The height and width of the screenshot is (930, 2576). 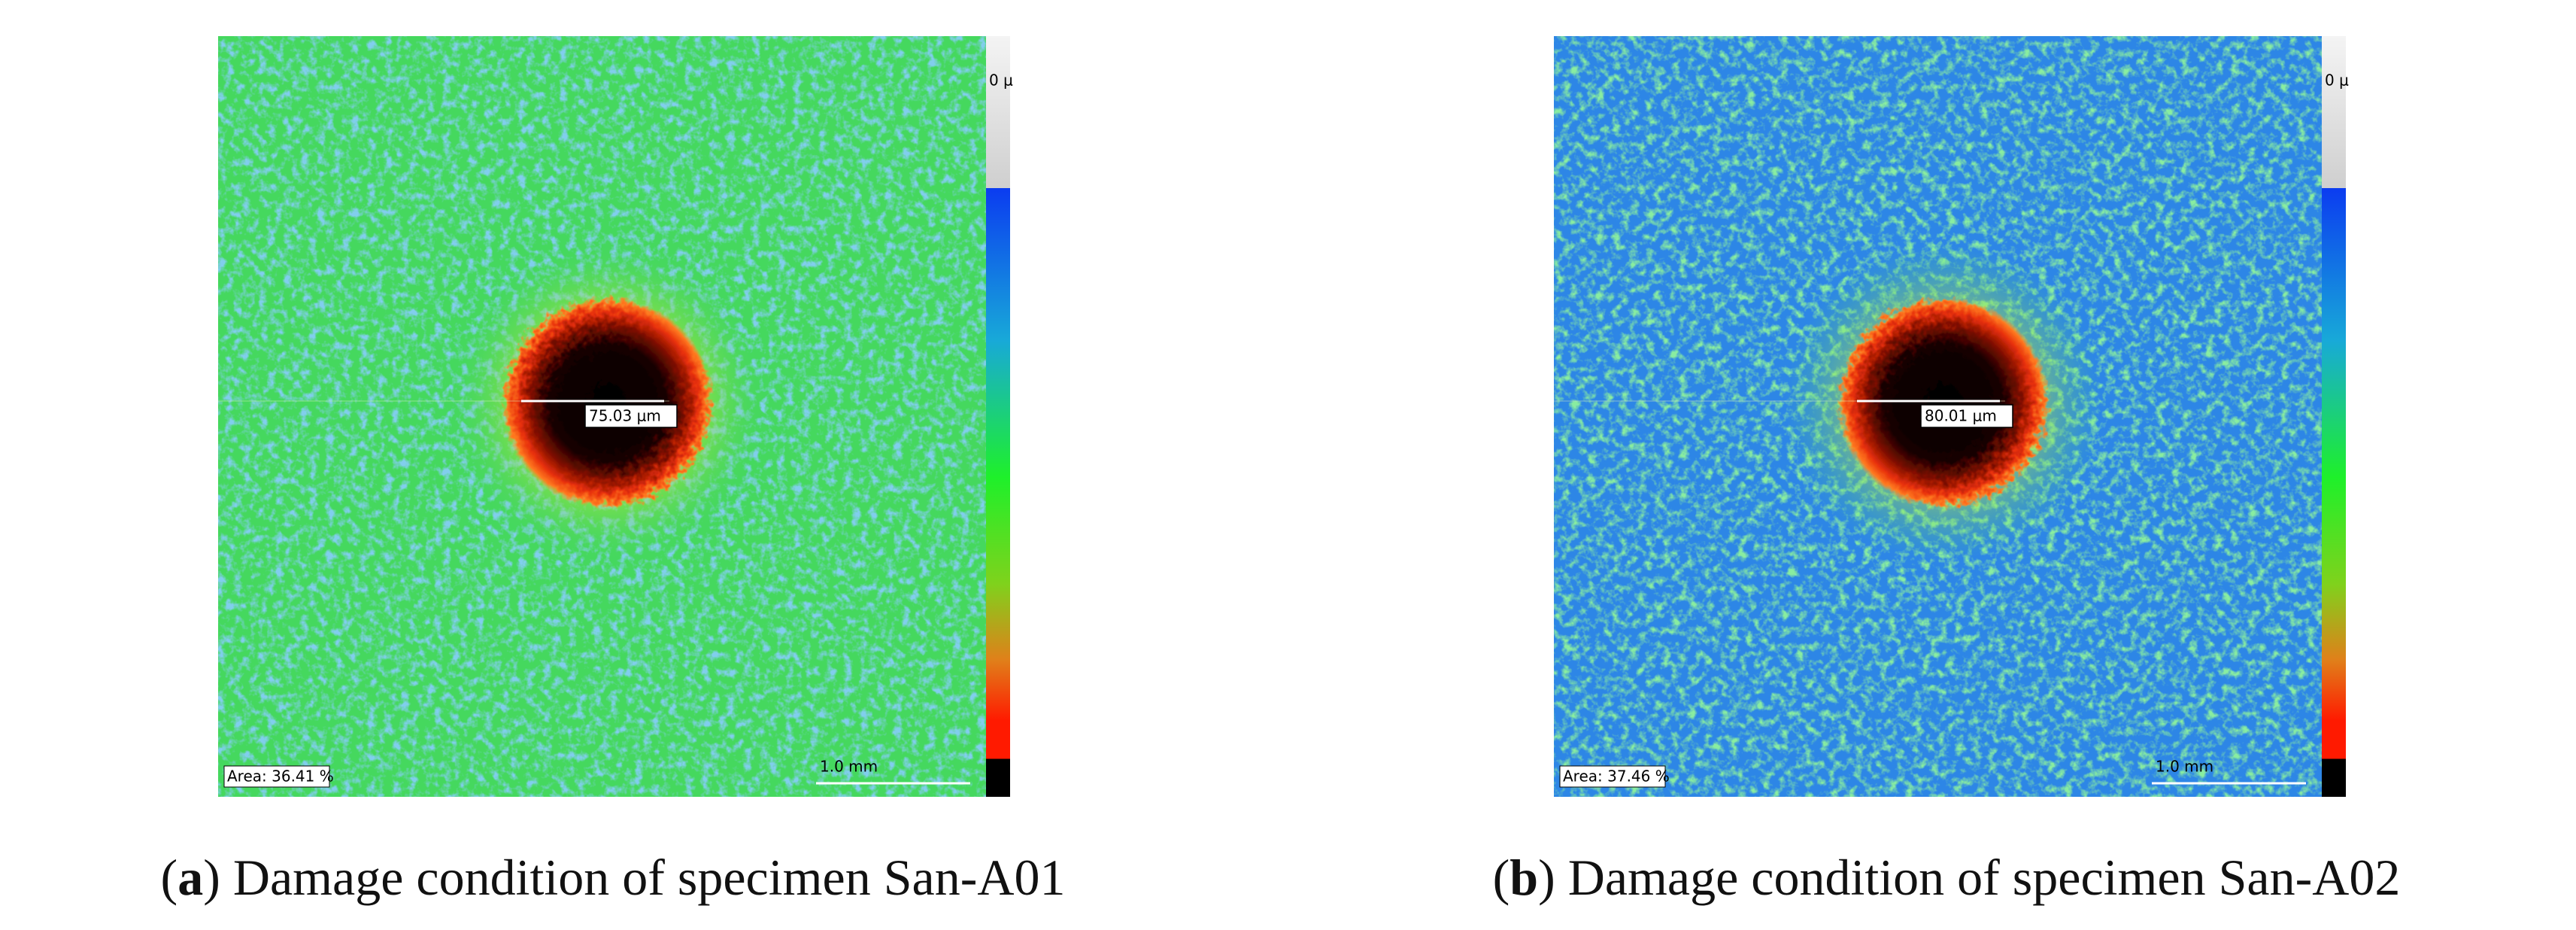 I want to click on measure-label: 80.01 μm, so click(x=1961, y=416).